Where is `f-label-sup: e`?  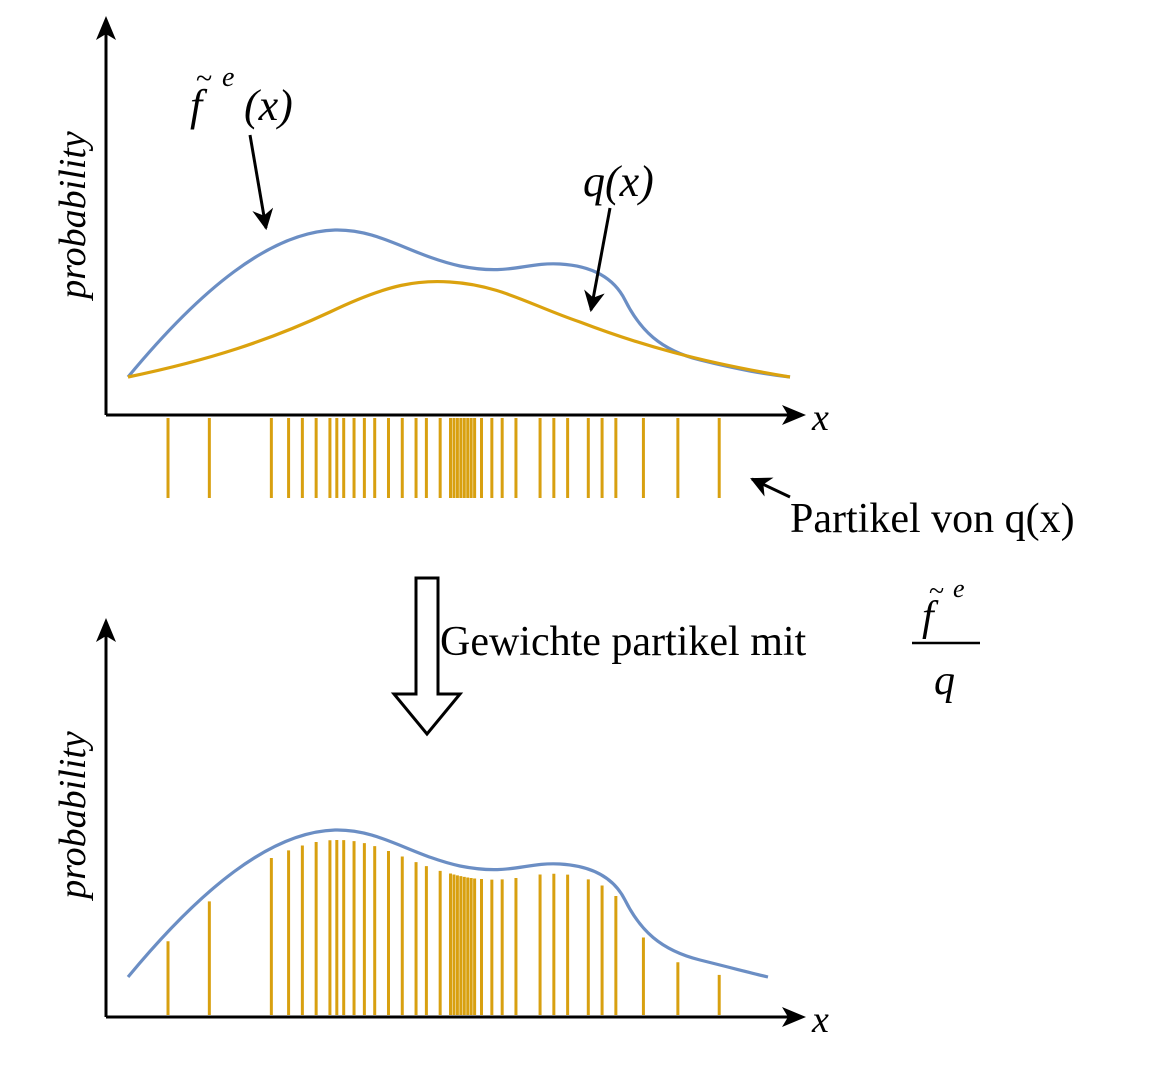 f-label-sup: e is located at coordinates (228, 77).